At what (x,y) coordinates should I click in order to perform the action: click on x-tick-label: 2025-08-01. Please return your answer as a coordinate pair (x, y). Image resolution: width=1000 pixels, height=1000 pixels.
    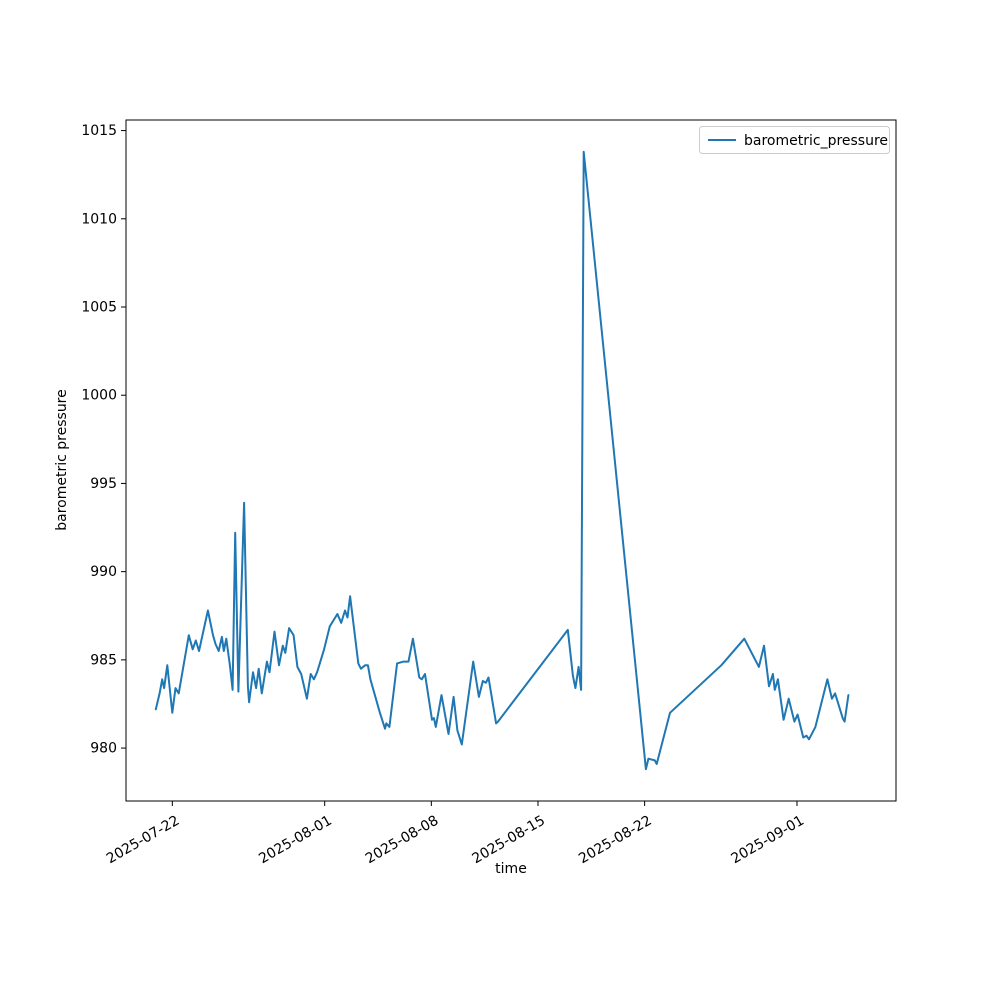
    Looking at the image, I should click on (295, 840).